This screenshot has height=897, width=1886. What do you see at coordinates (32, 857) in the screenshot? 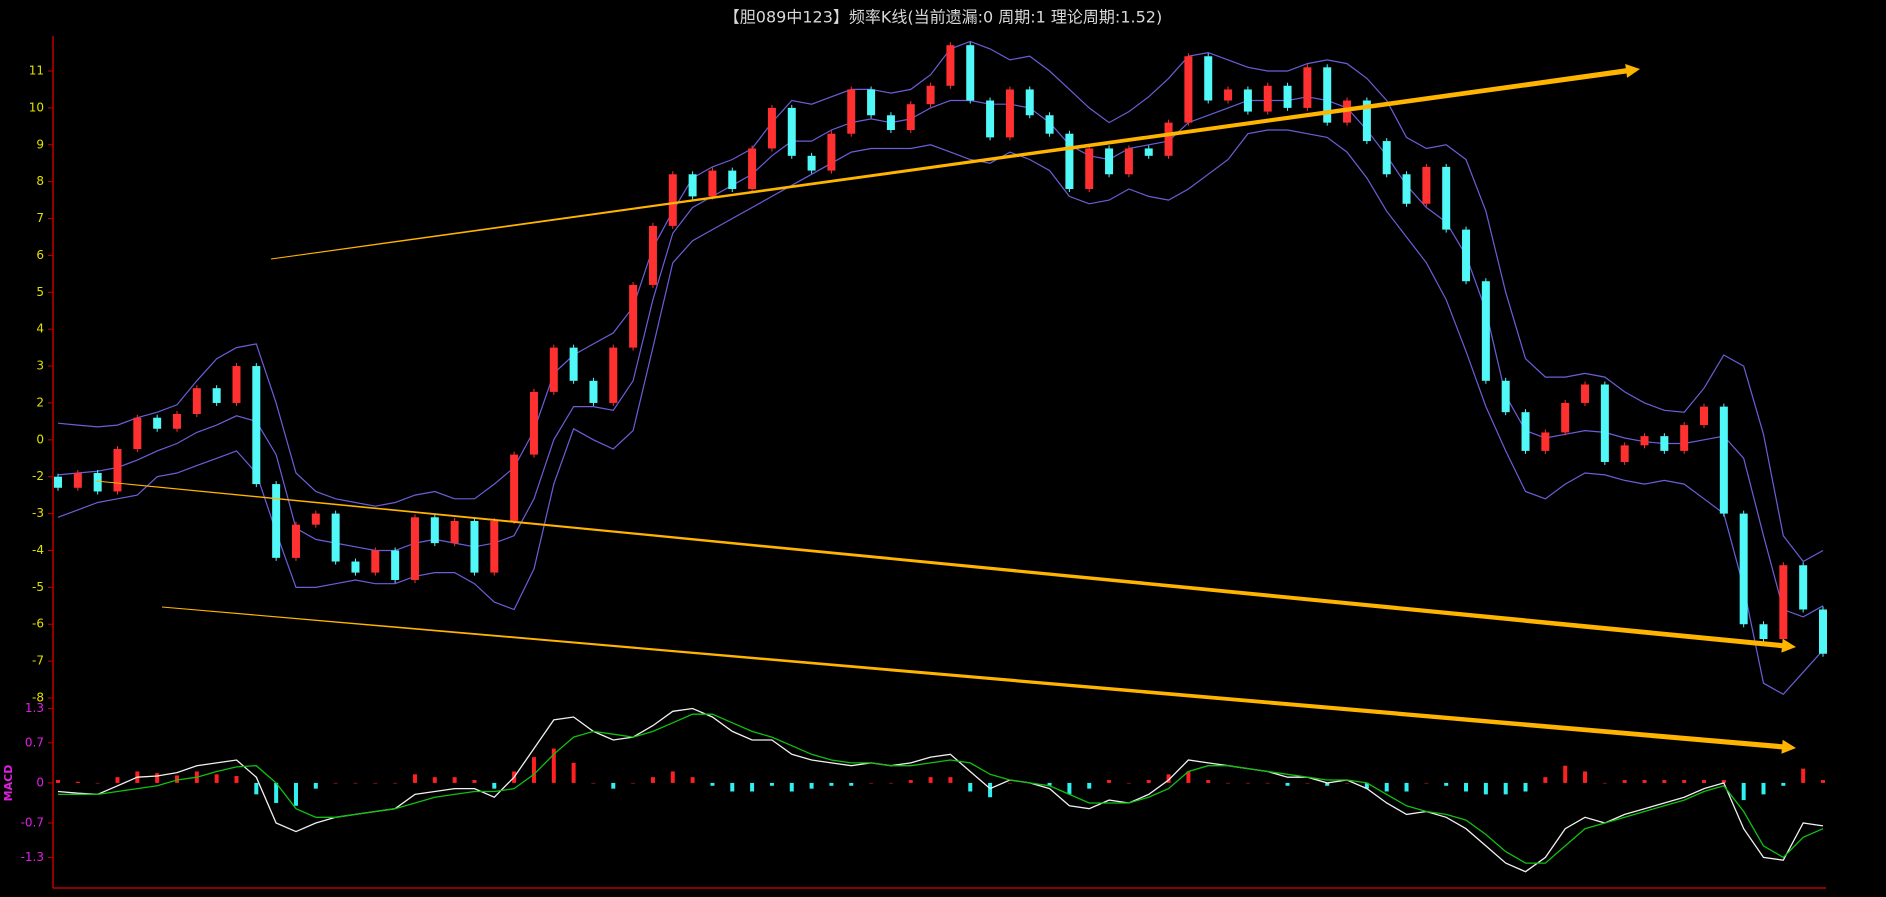
I see `y-tick-label: -1.3` at bounding box center [32, 857].